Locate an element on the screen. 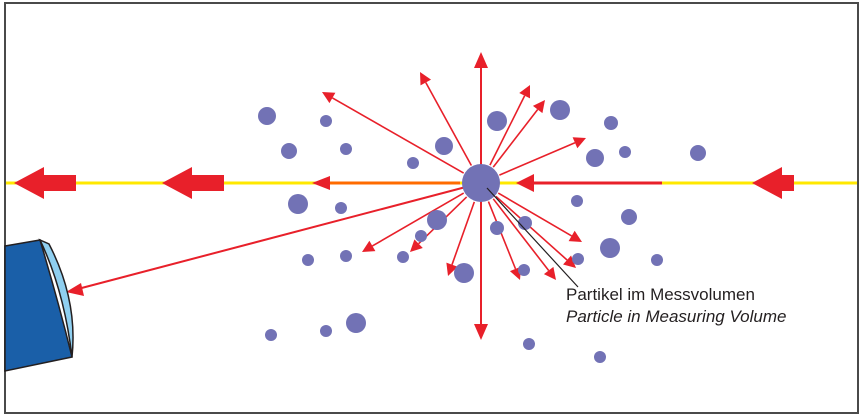 The image size is (861, 416). particle-label-german: Partikel im Messvolumen is located at coordinates (660, 294).